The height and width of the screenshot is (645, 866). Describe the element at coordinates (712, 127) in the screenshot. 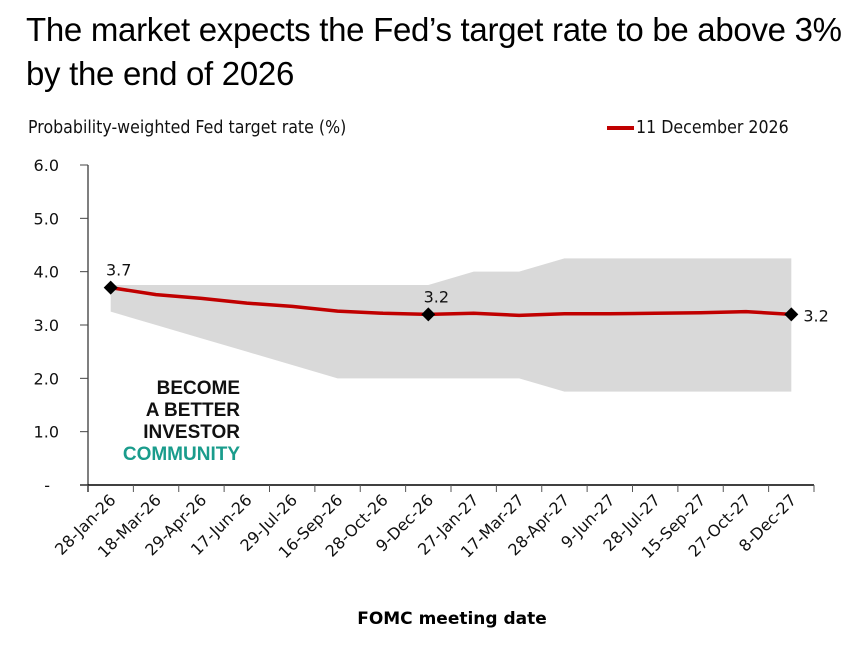

I see `legend-label: 11 December 2026` at that location.